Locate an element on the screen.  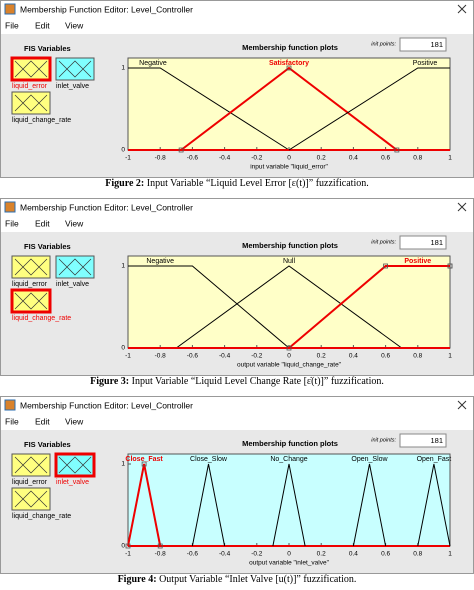
init-points-label: init points: is located at coordinates (383, 242).